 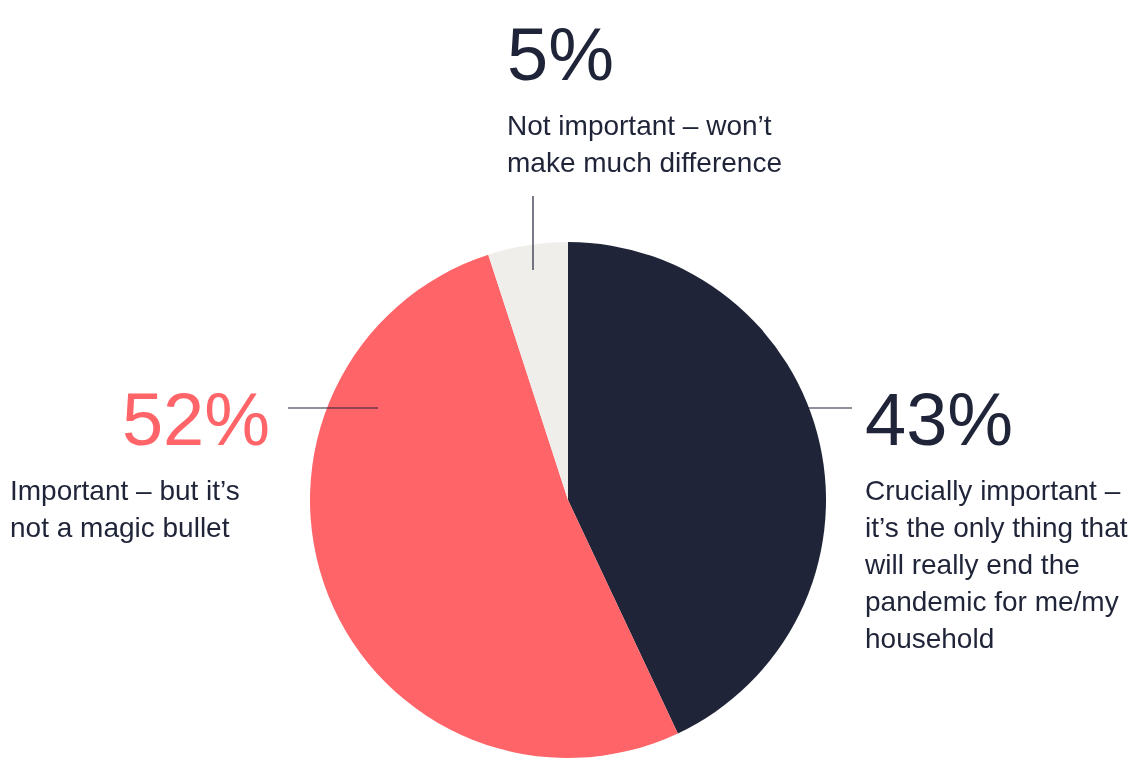 I want to click on slice-label: Important – but it’s not a magic bullet, so click(x=125, y=509).